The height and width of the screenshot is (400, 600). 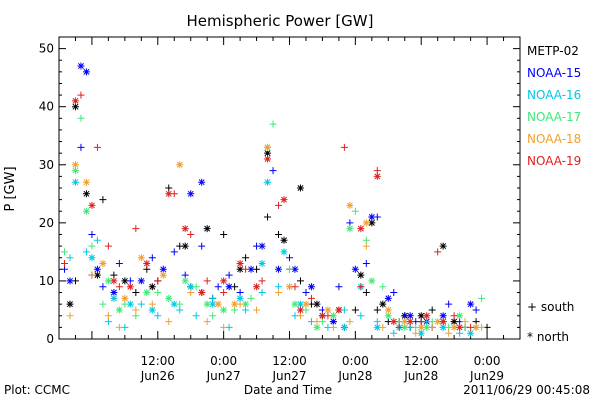 I want to click on x-axis-title: Date and Time, so click(x=288, y=390).